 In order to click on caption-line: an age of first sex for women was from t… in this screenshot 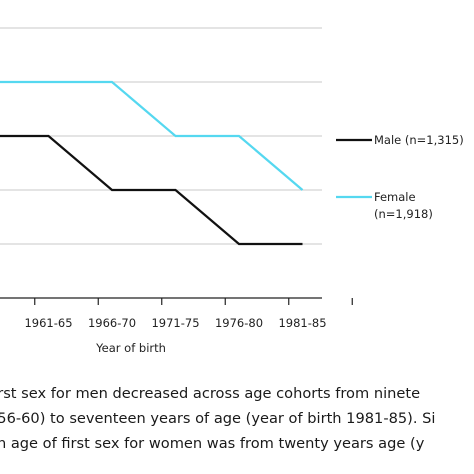, I will do `click(212, 443)`.